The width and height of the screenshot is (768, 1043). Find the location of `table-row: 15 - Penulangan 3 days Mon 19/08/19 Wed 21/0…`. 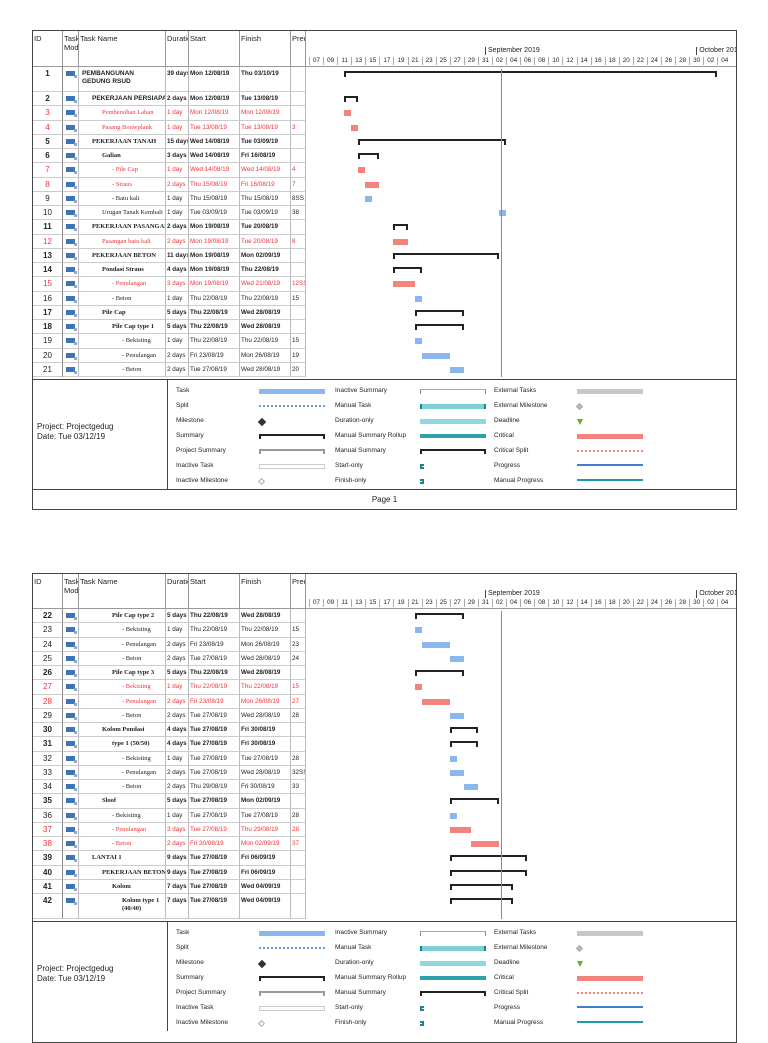

table-row: 15 - Penulangan 3 days Mon 19/08/19 Wed 21/0… is located at coordinates (169, 284).